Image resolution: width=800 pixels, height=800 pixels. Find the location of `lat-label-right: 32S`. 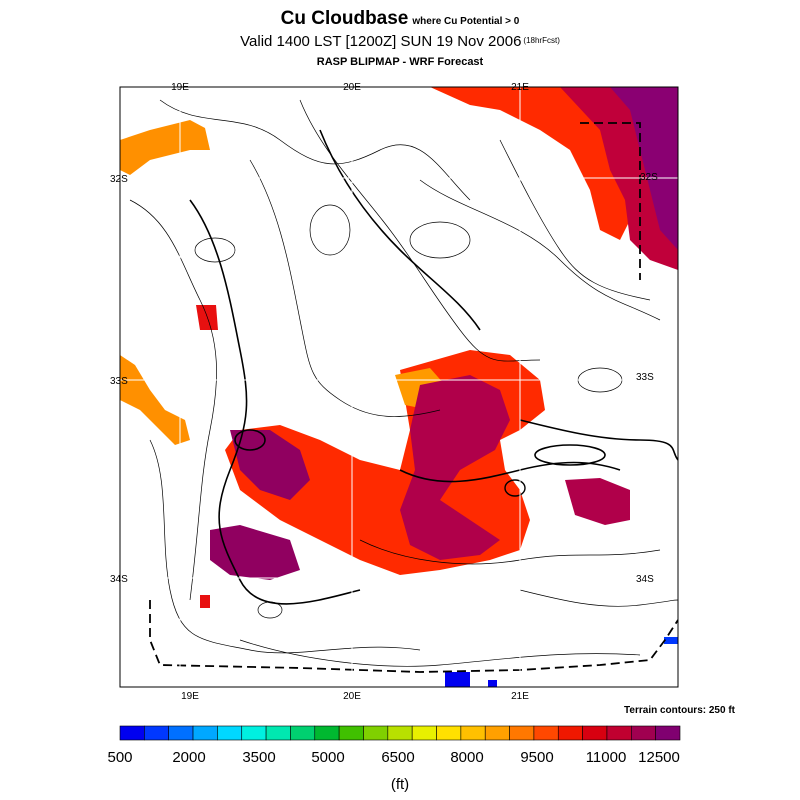

lat-label-right: 32S is located at coordinates (649, 177).